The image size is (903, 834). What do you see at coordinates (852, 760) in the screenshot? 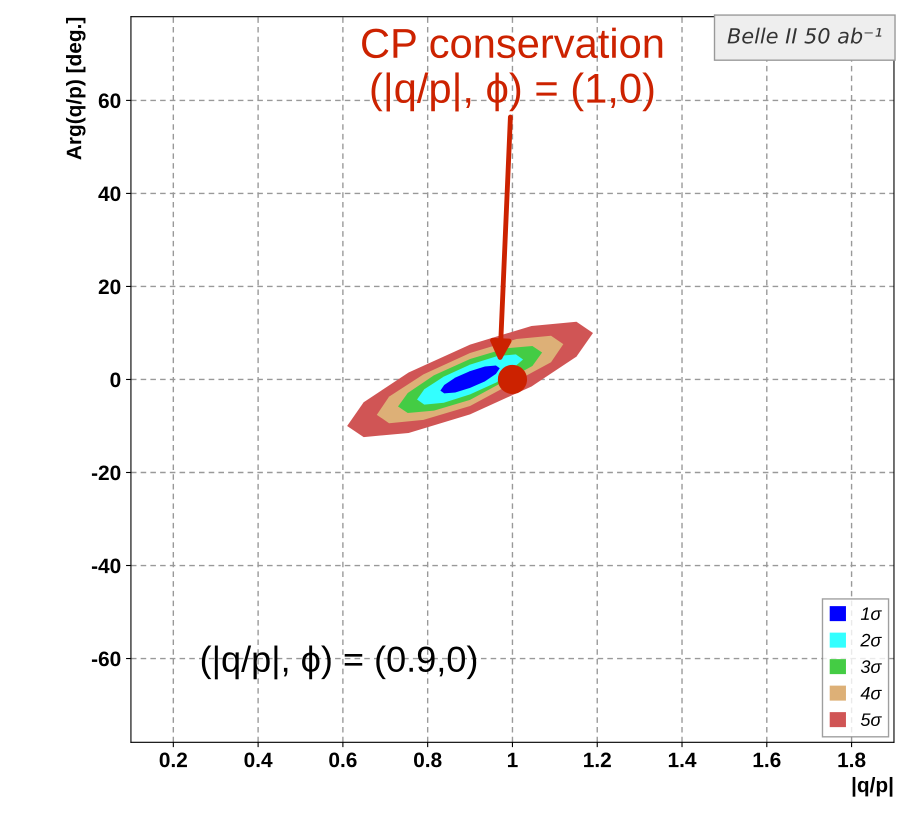
I see `x-tick-label: 1.8` at bounding box center [852, 760].